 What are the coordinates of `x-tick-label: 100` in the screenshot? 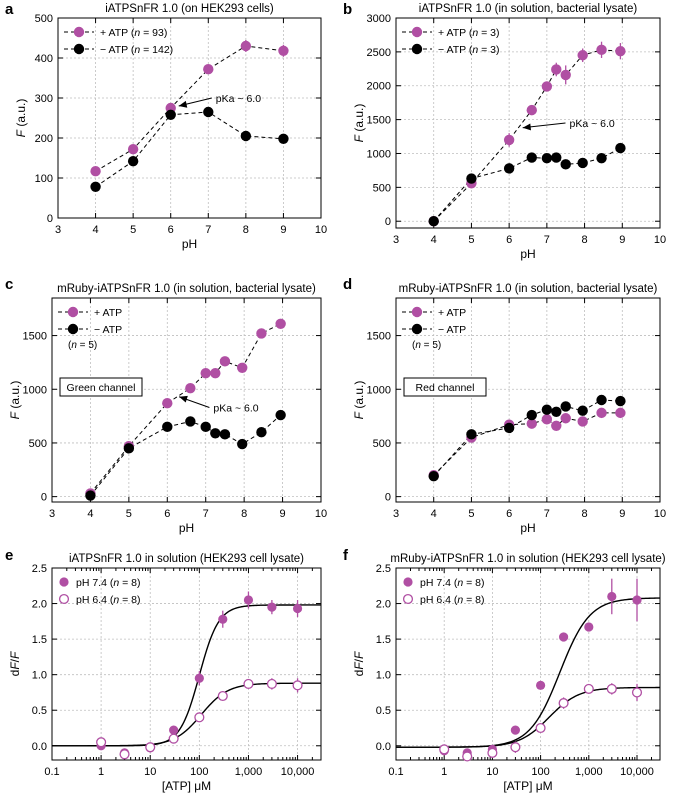 It's located at (199, 772).